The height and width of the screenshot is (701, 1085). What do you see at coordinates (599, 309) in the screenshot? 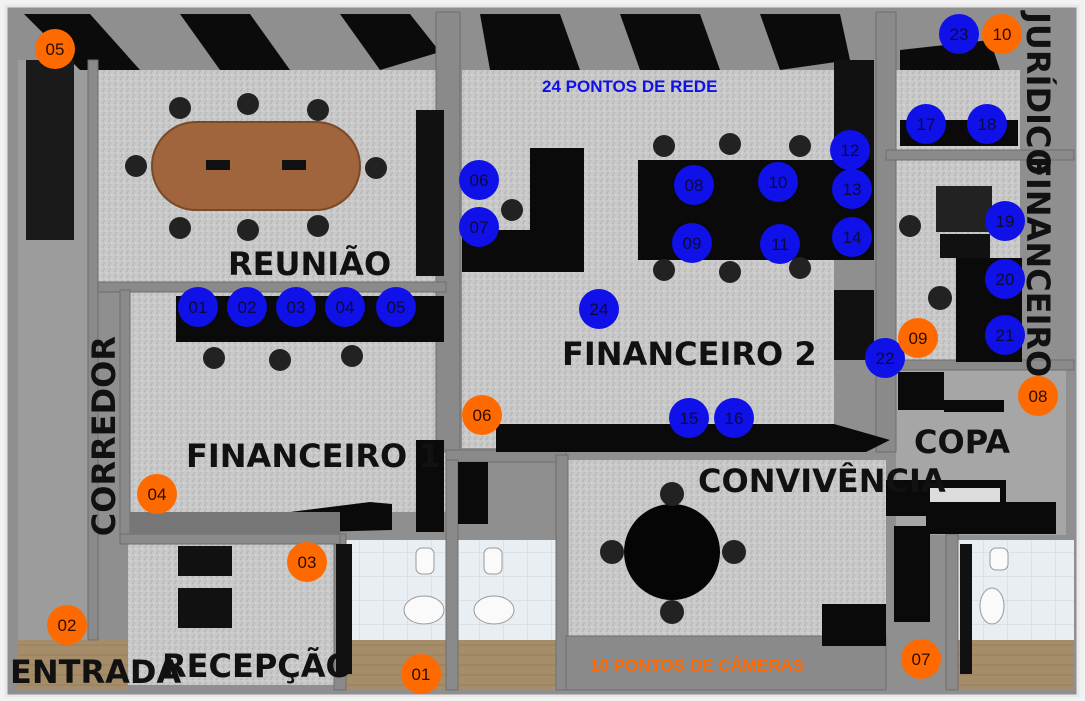
I see `network-point-24: 24` at bounding box center [599, 309].